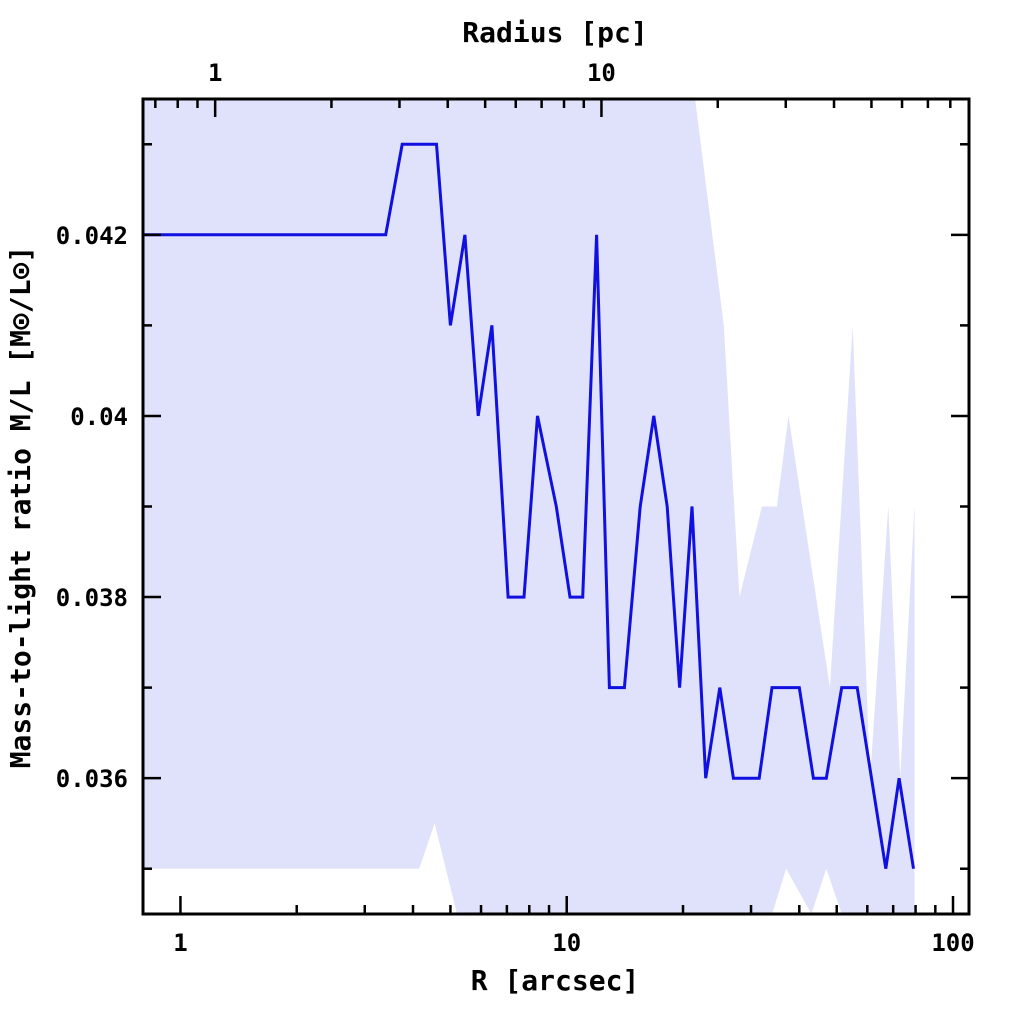 The height and width of the screenshot is (1024, 1024). What do you see at coordinates (554, 32) in the screenshot?
I see `top-axis-title: Radius [pc]` at bounding box center [554, 32].